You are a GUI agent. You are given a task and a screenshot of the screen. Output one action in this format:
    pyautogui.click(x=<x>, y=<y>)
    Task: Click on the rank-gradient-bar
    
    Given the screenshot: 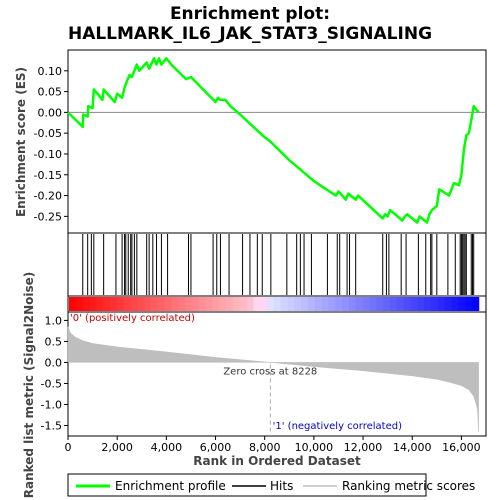 What is the action you would take?
    pyautogui.click(x=274, y=304)
    